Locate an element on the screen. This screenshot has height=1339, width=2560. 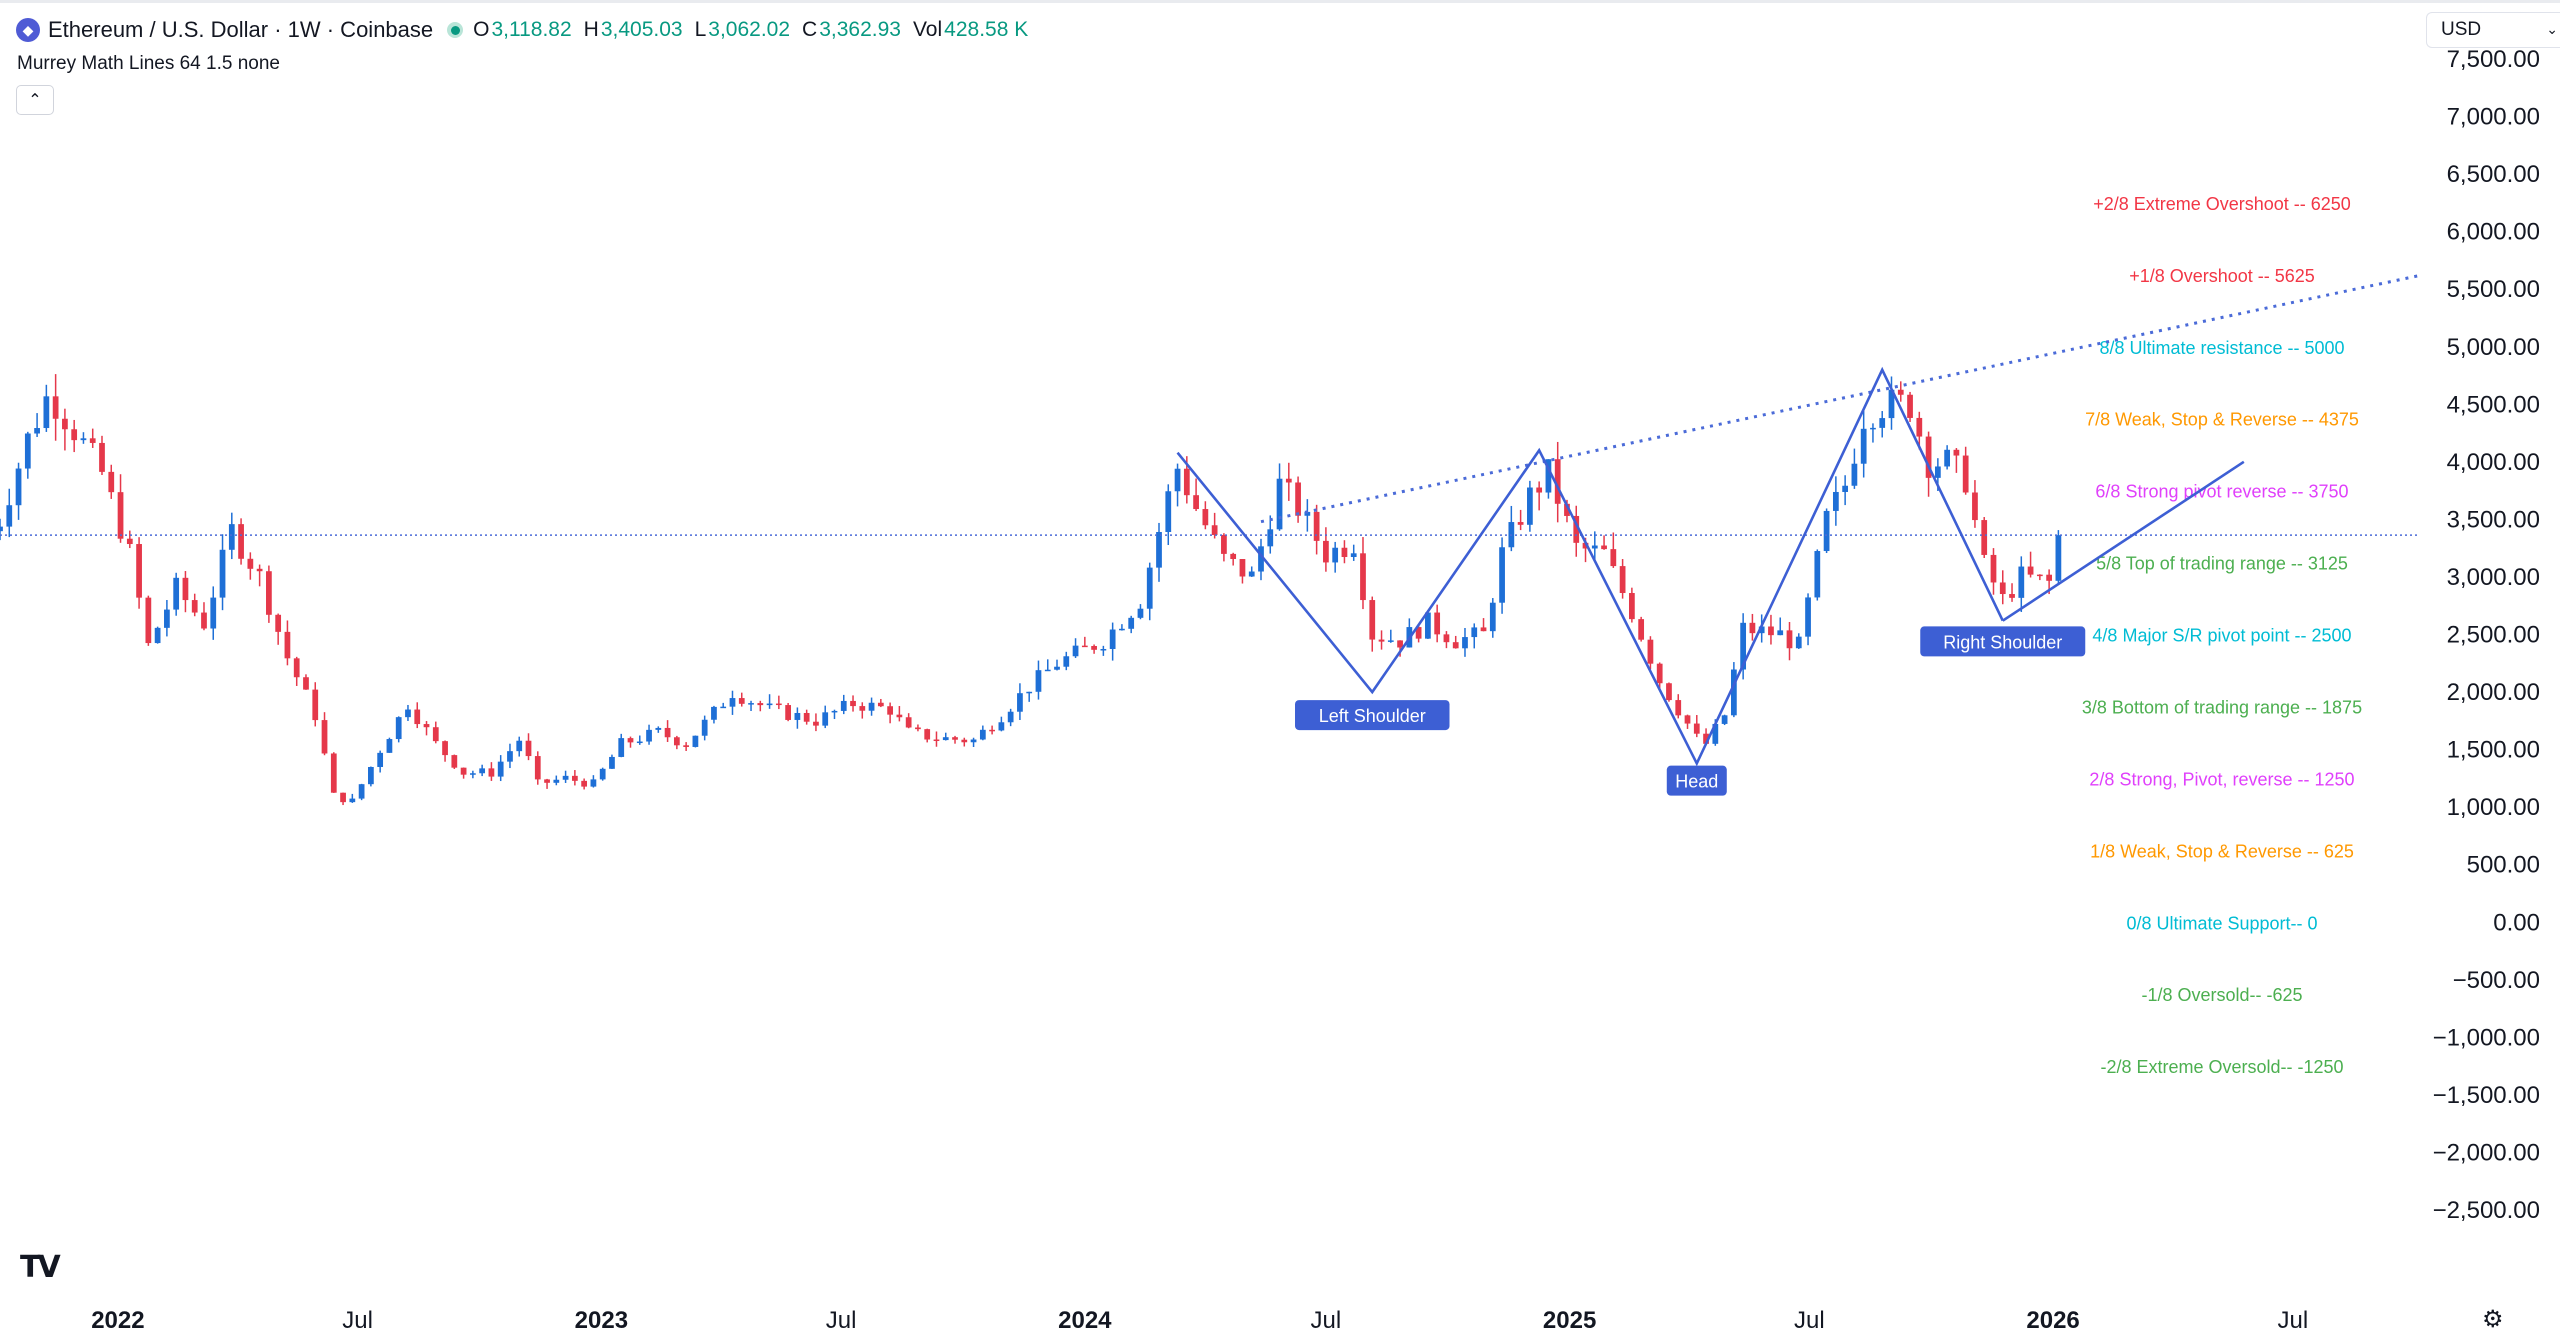
murrey-line-label: -2/8 Extreme Oversold-- -1250 is located at coordinates (2221, 1067).